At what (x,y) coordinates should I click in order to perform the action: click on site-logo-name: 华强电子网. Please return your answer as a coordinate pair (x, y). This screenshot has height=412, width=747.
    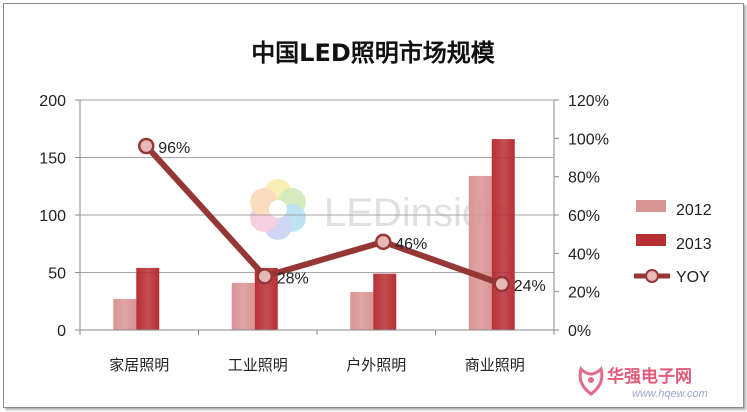
    Looking at the image, I should click on (649, 376).